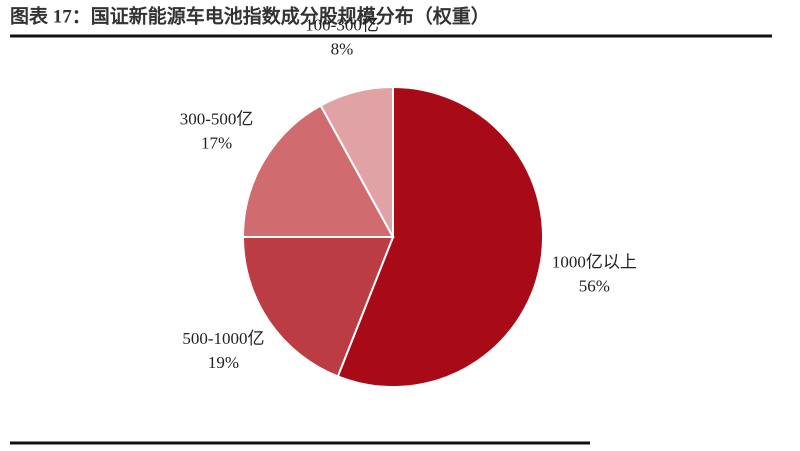 Image resolution: width=800 pixels, height=451 pixels. Describe the element at coordinates (217, 119) in the screenshot. I see `slice-label: 300-500亿` at that location.